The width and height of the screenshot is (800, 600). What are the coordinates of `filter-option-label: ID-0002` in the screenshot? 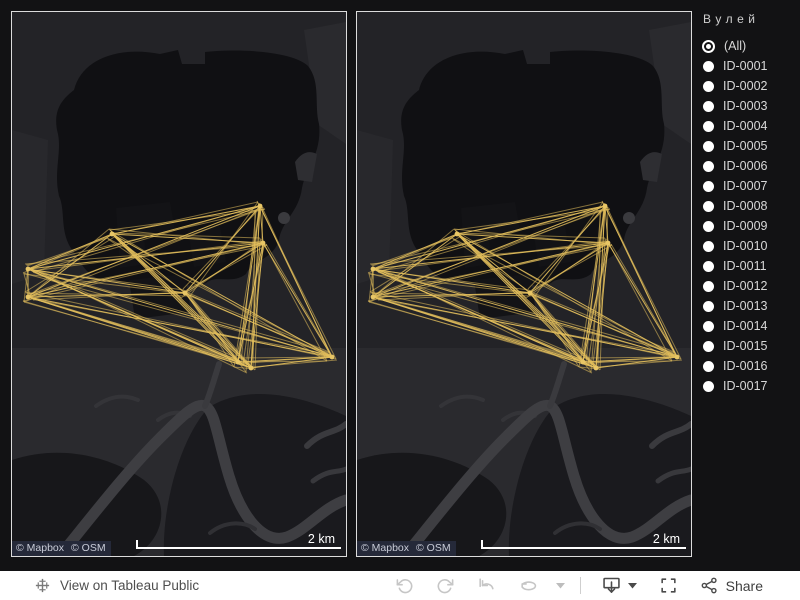 It's located at (745, 86).